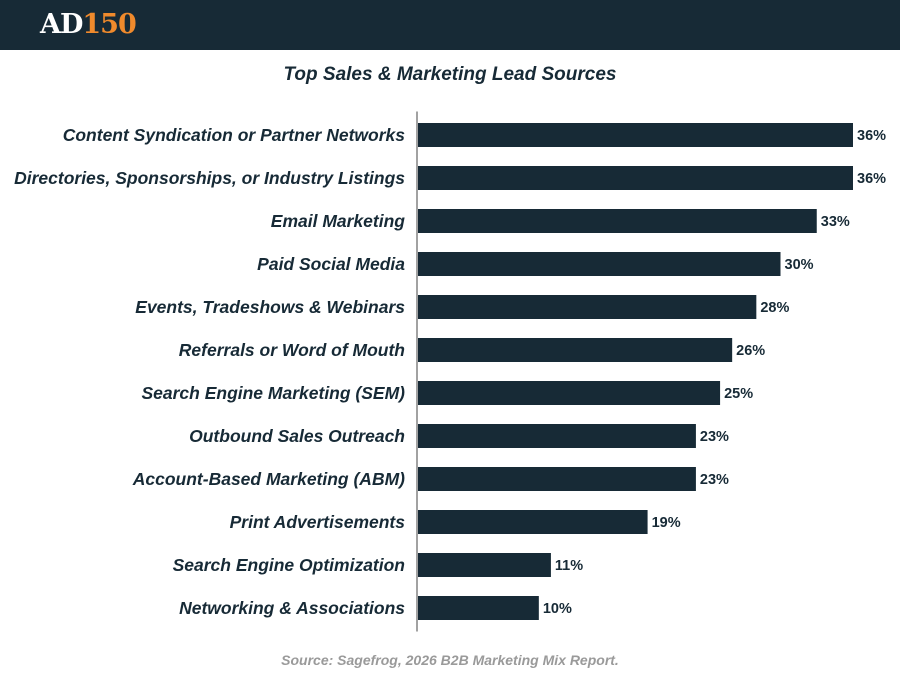  I want to click on category-label: Paid Social Media, so click(331, 264).